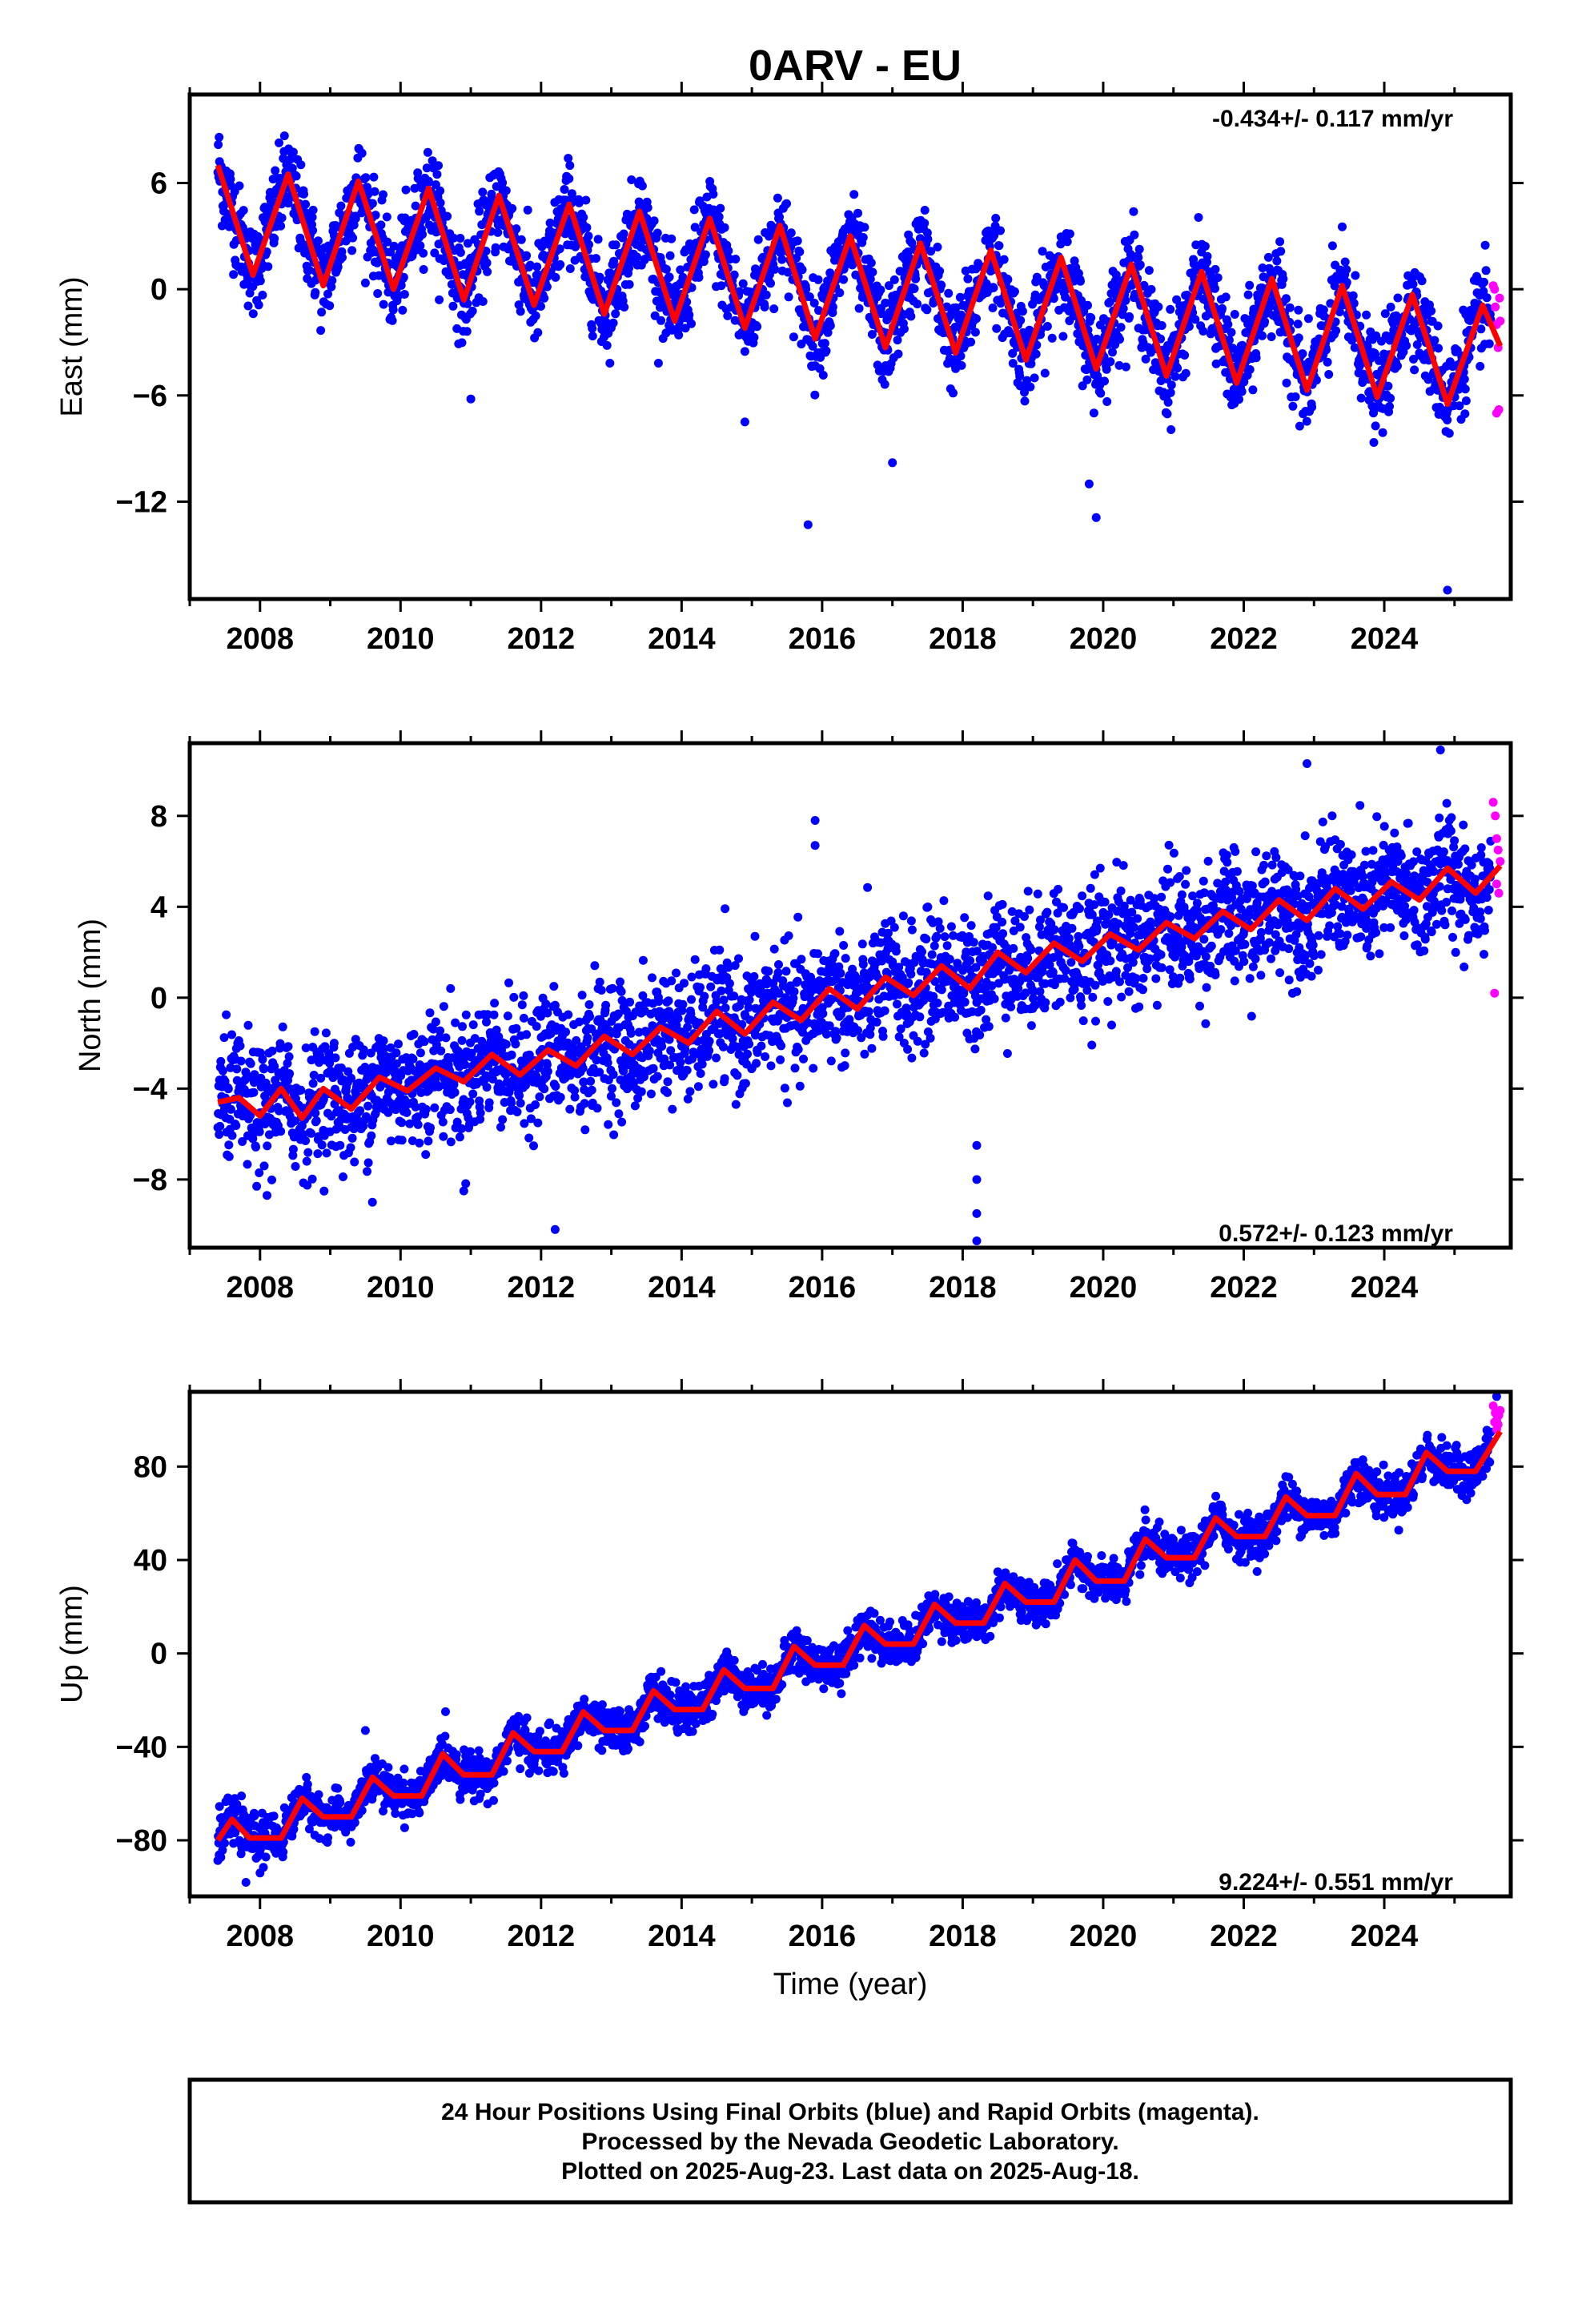 The height and width of the screenshot is (2324, 1582). What do you see at coordinates (1496, 349) in the screenshot?
I see `east-rapid-points` at bounding box center [1496, 349].